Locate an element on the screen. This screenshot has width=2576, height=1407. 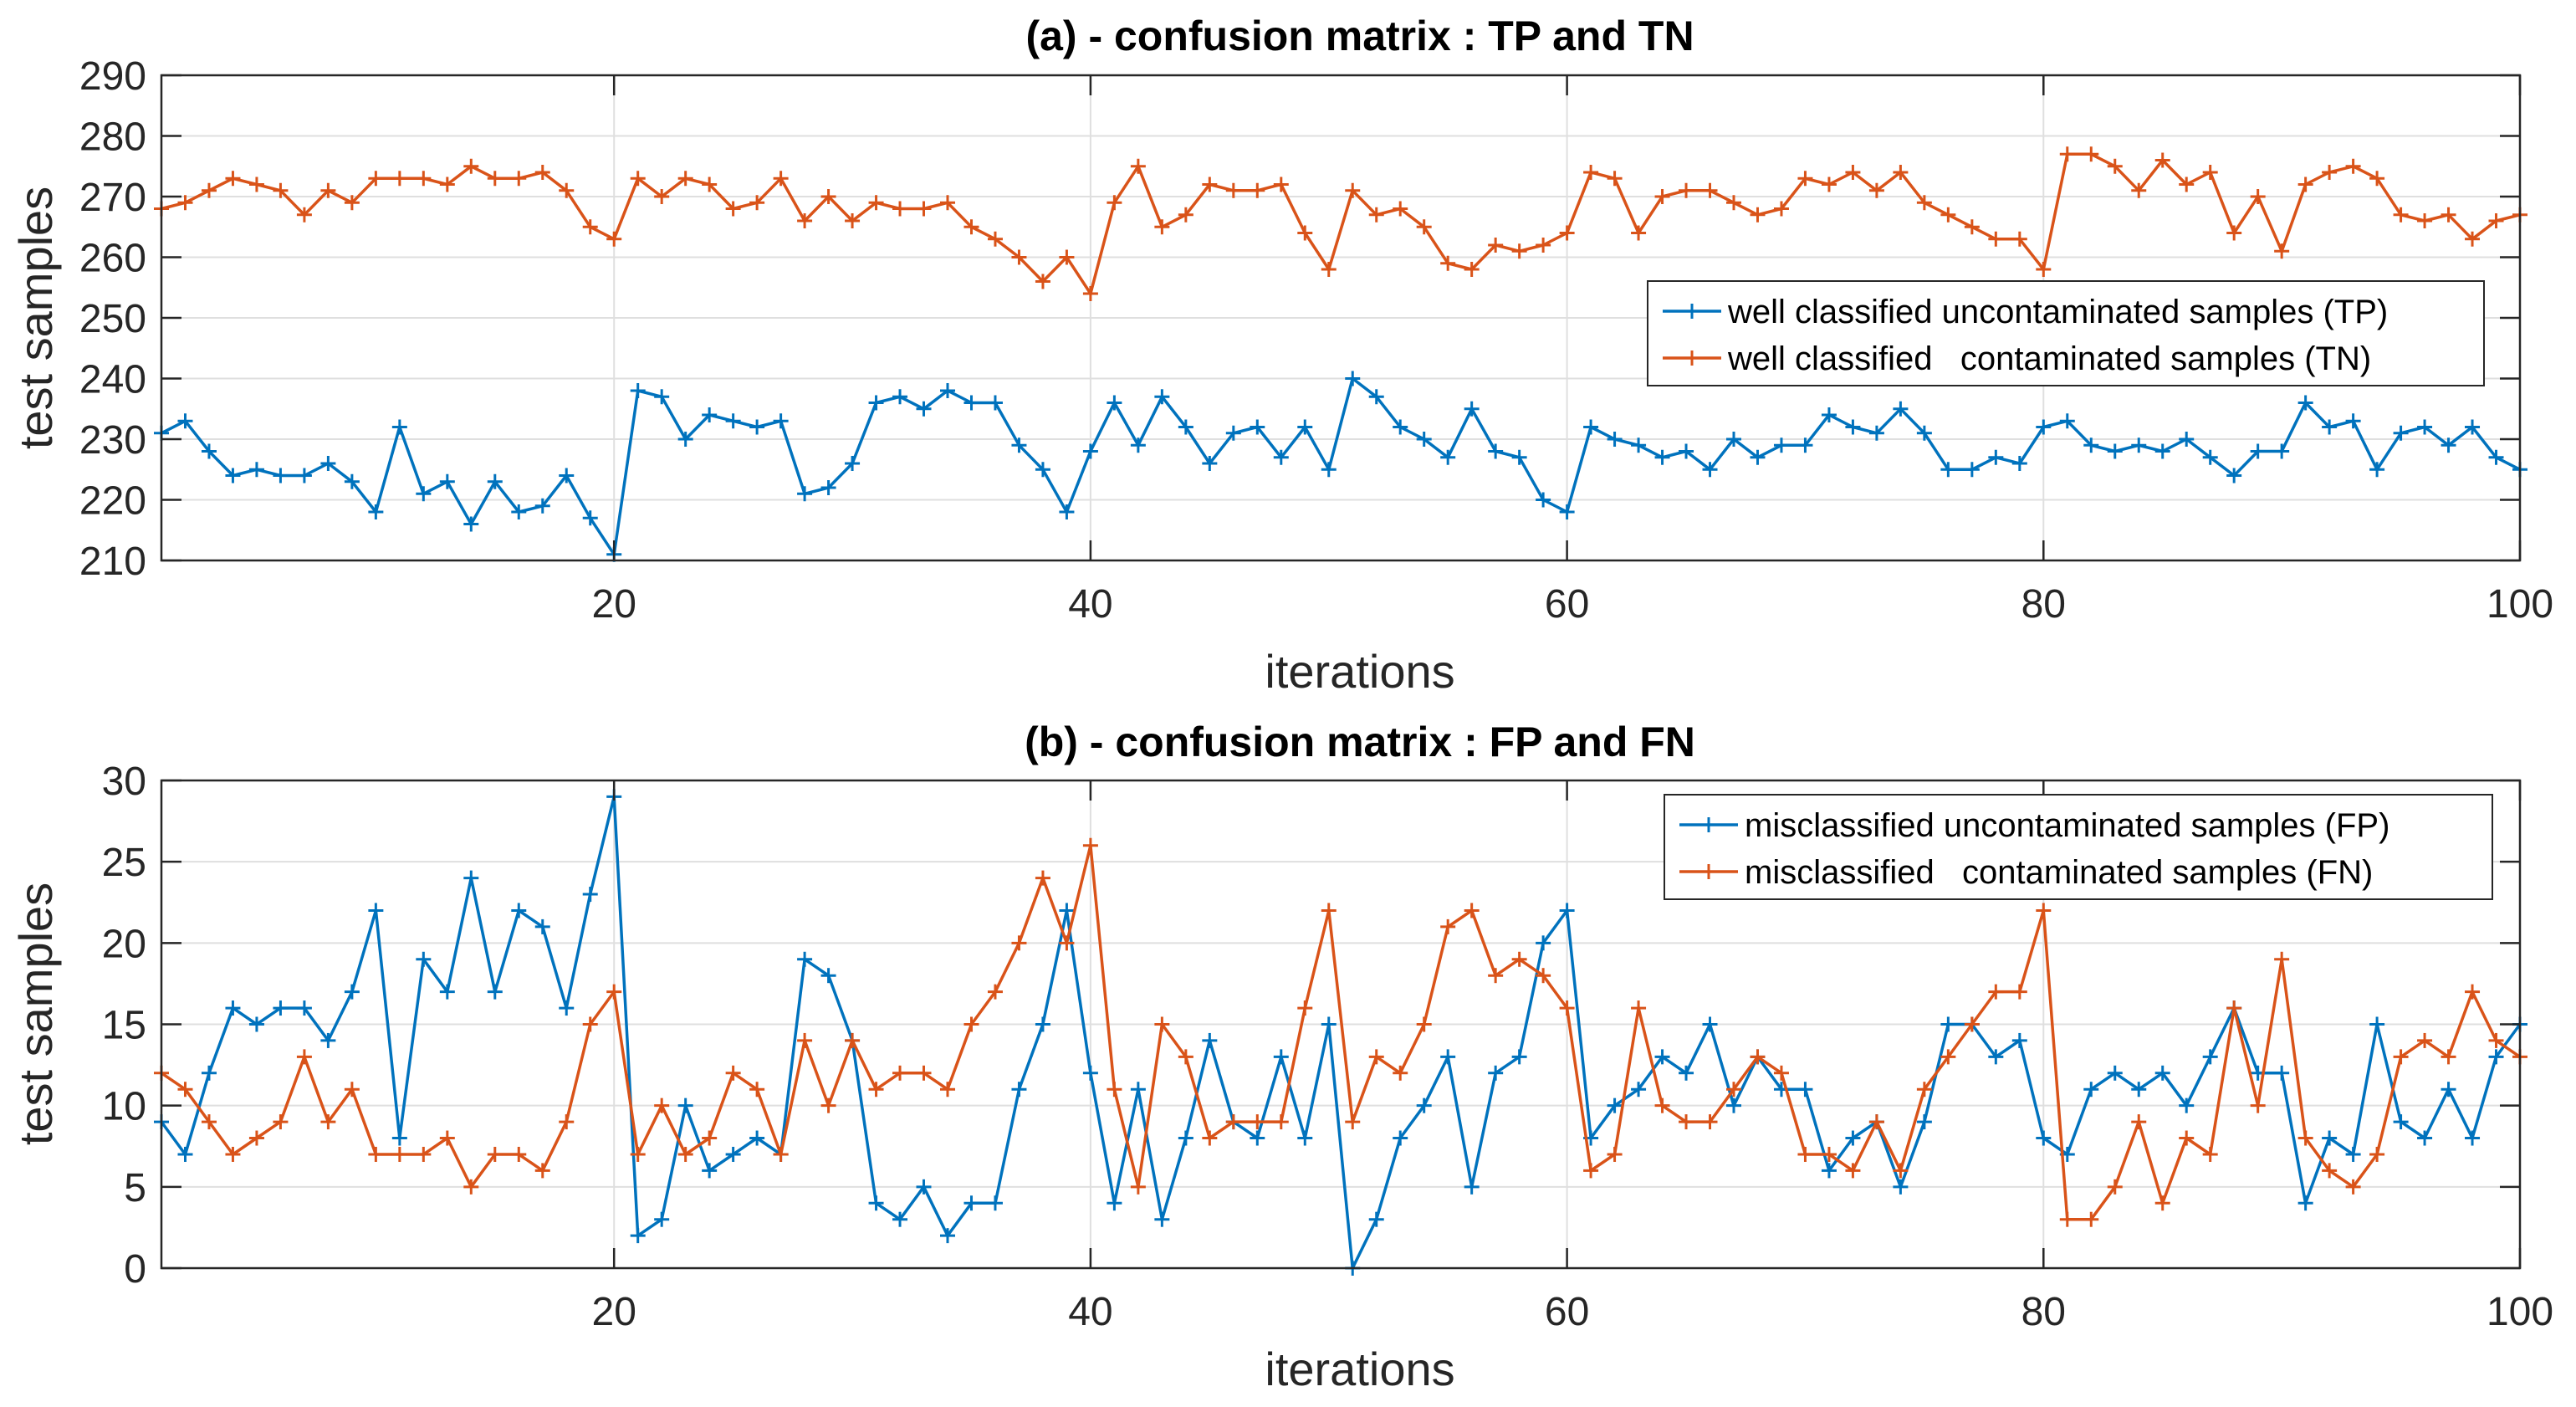
x-tick-label: 20 is located at coordinates (614, 604).